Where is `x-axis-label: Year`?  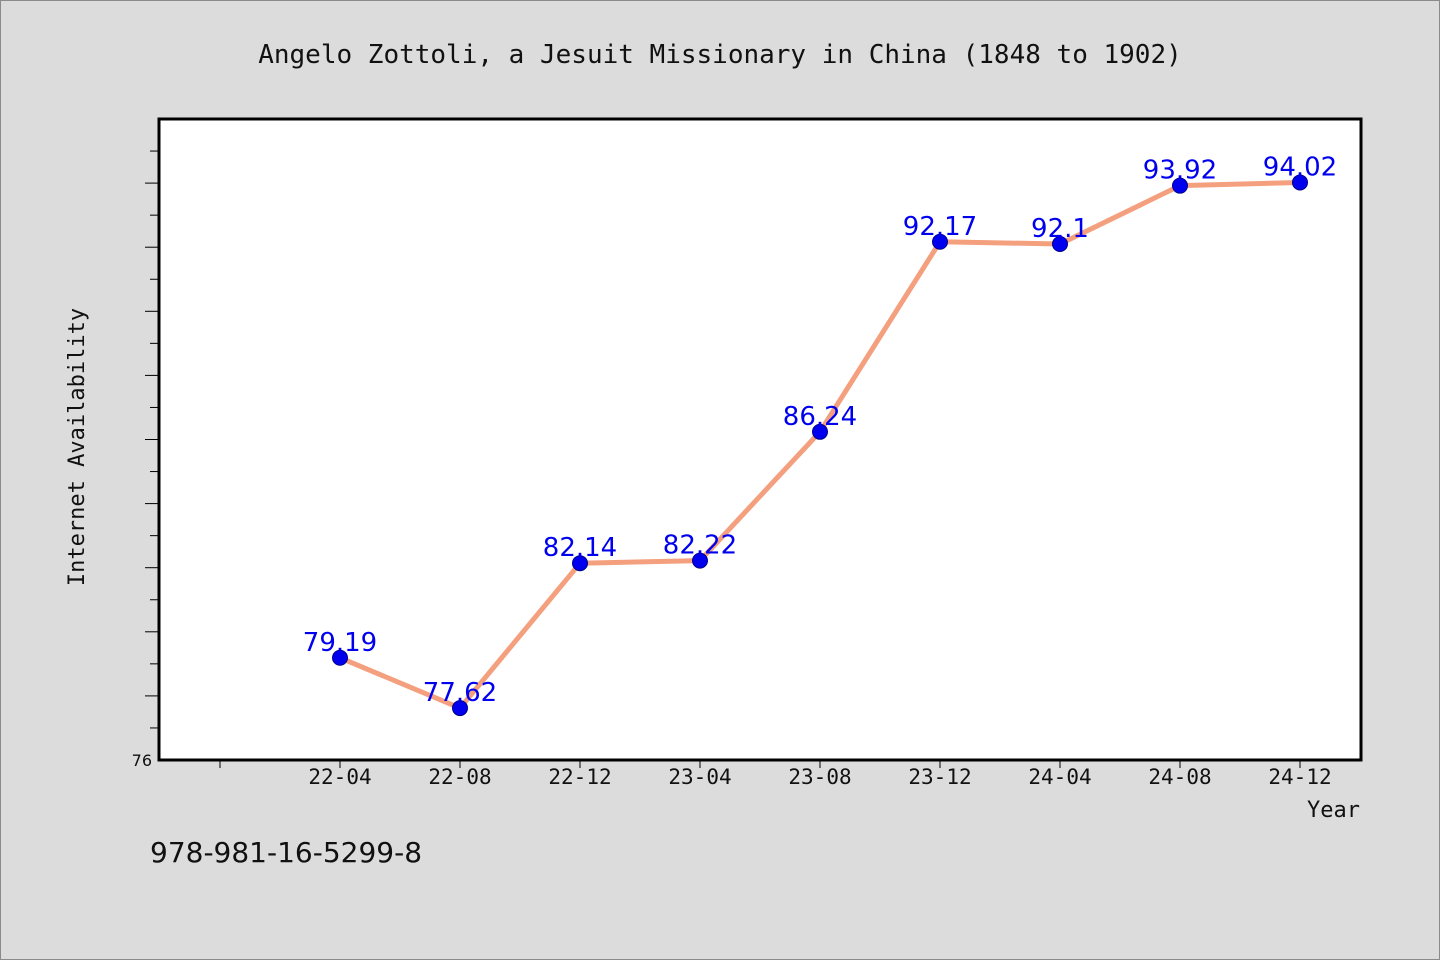 x-axis-label: Year is located at coordinates (1333, 810).